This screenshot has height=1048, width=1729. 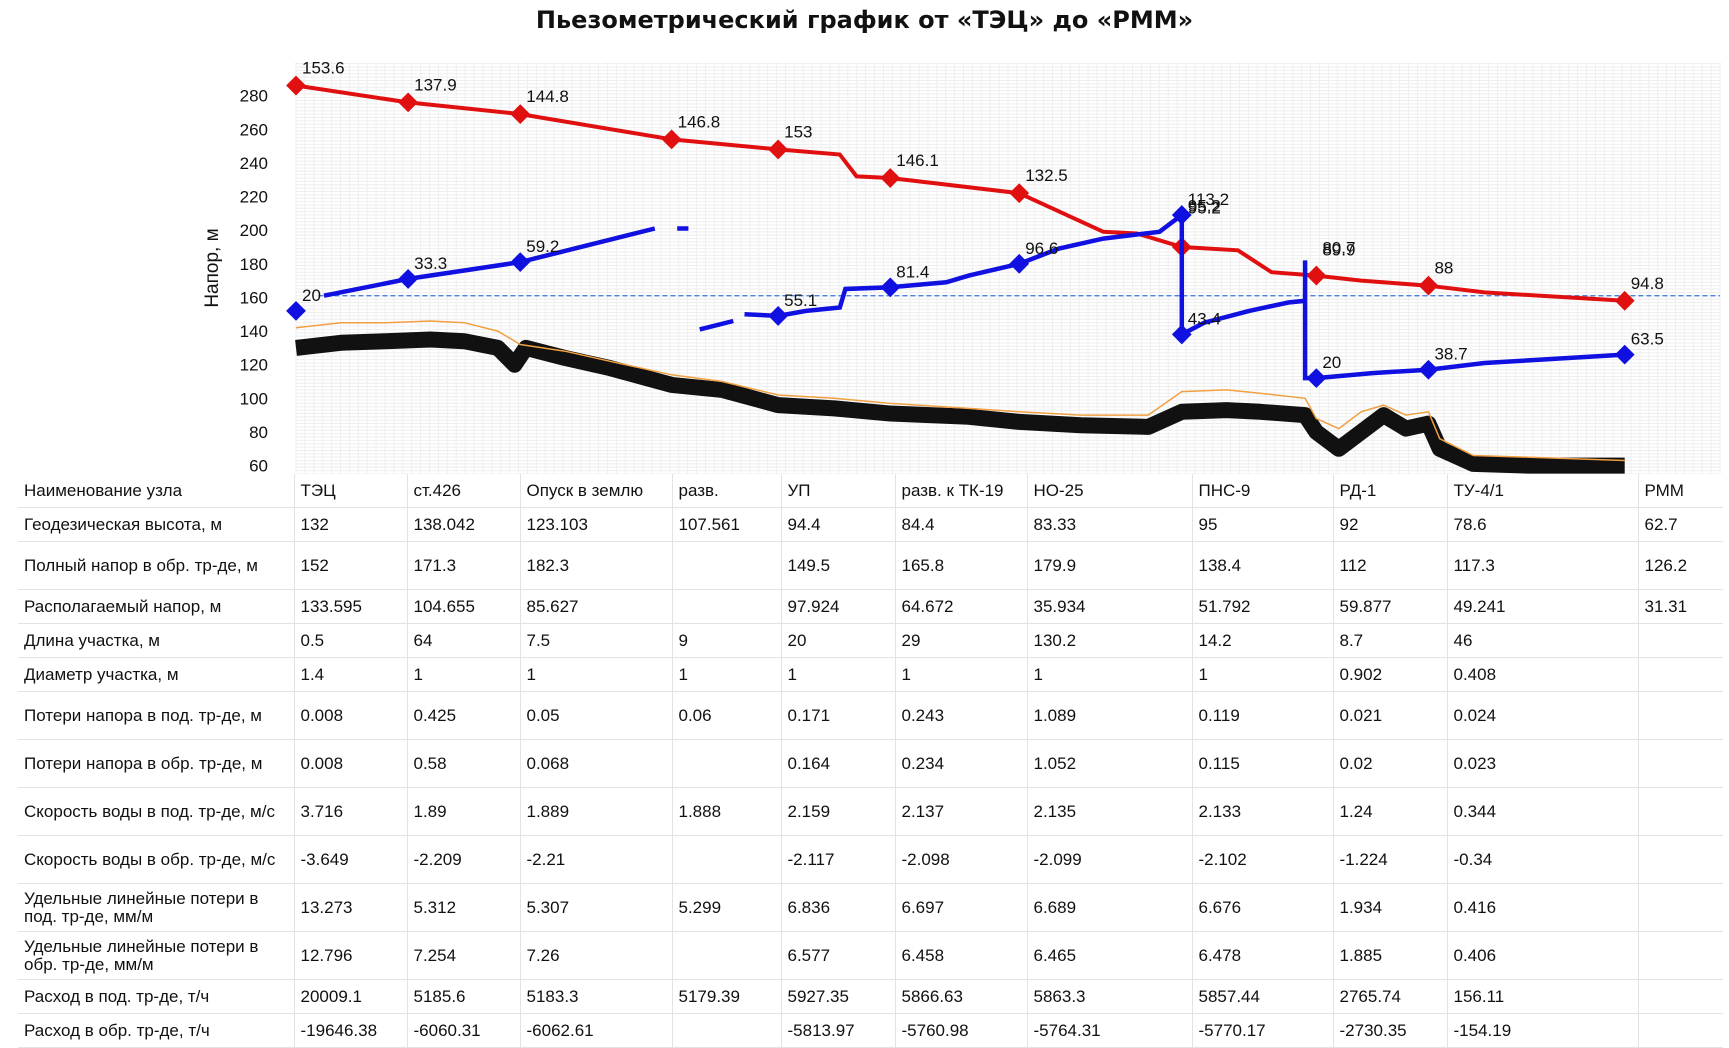 I want to click on table-cell: 171.3, so click(x=463, y=565).